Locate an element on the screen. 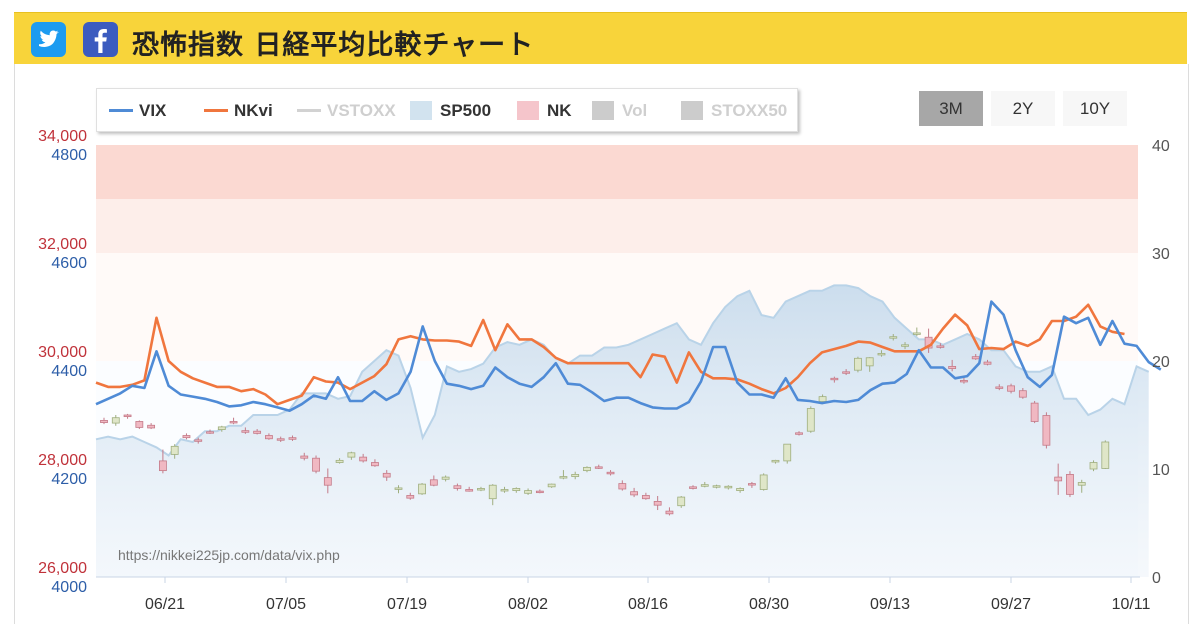  range-button-3m: 3M is located at coordinates (951, 108).